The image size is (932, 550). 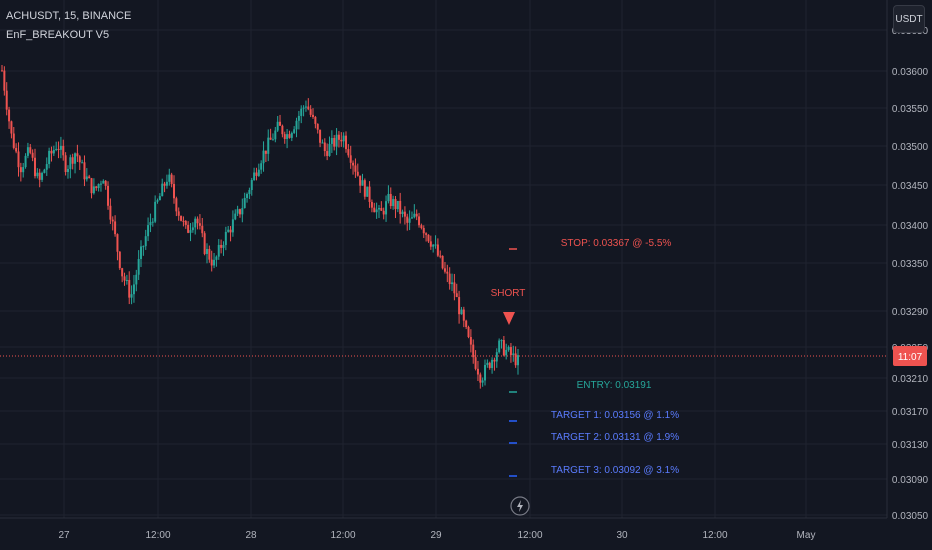 What do you see at coordinates (910, 379) in the screenshot?
I see `price-tick-label: 0.03210` at bounding box center [910, 379].